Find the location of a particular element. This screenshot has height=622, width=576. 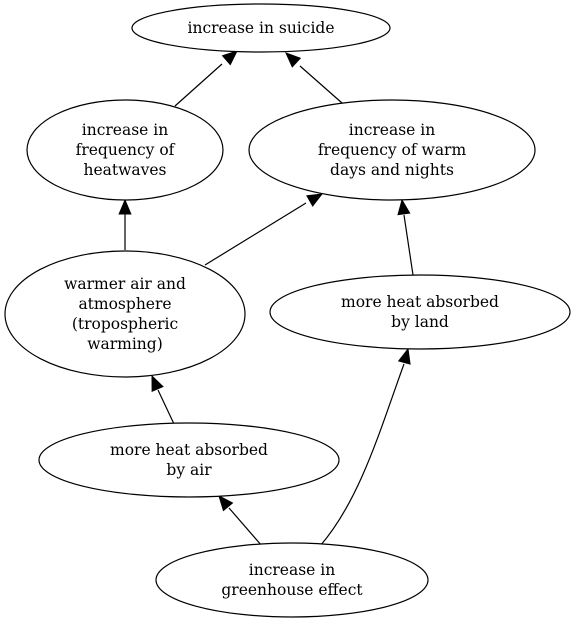

edge-heatwaves-to-suicide is located at coordinates (206, 78).